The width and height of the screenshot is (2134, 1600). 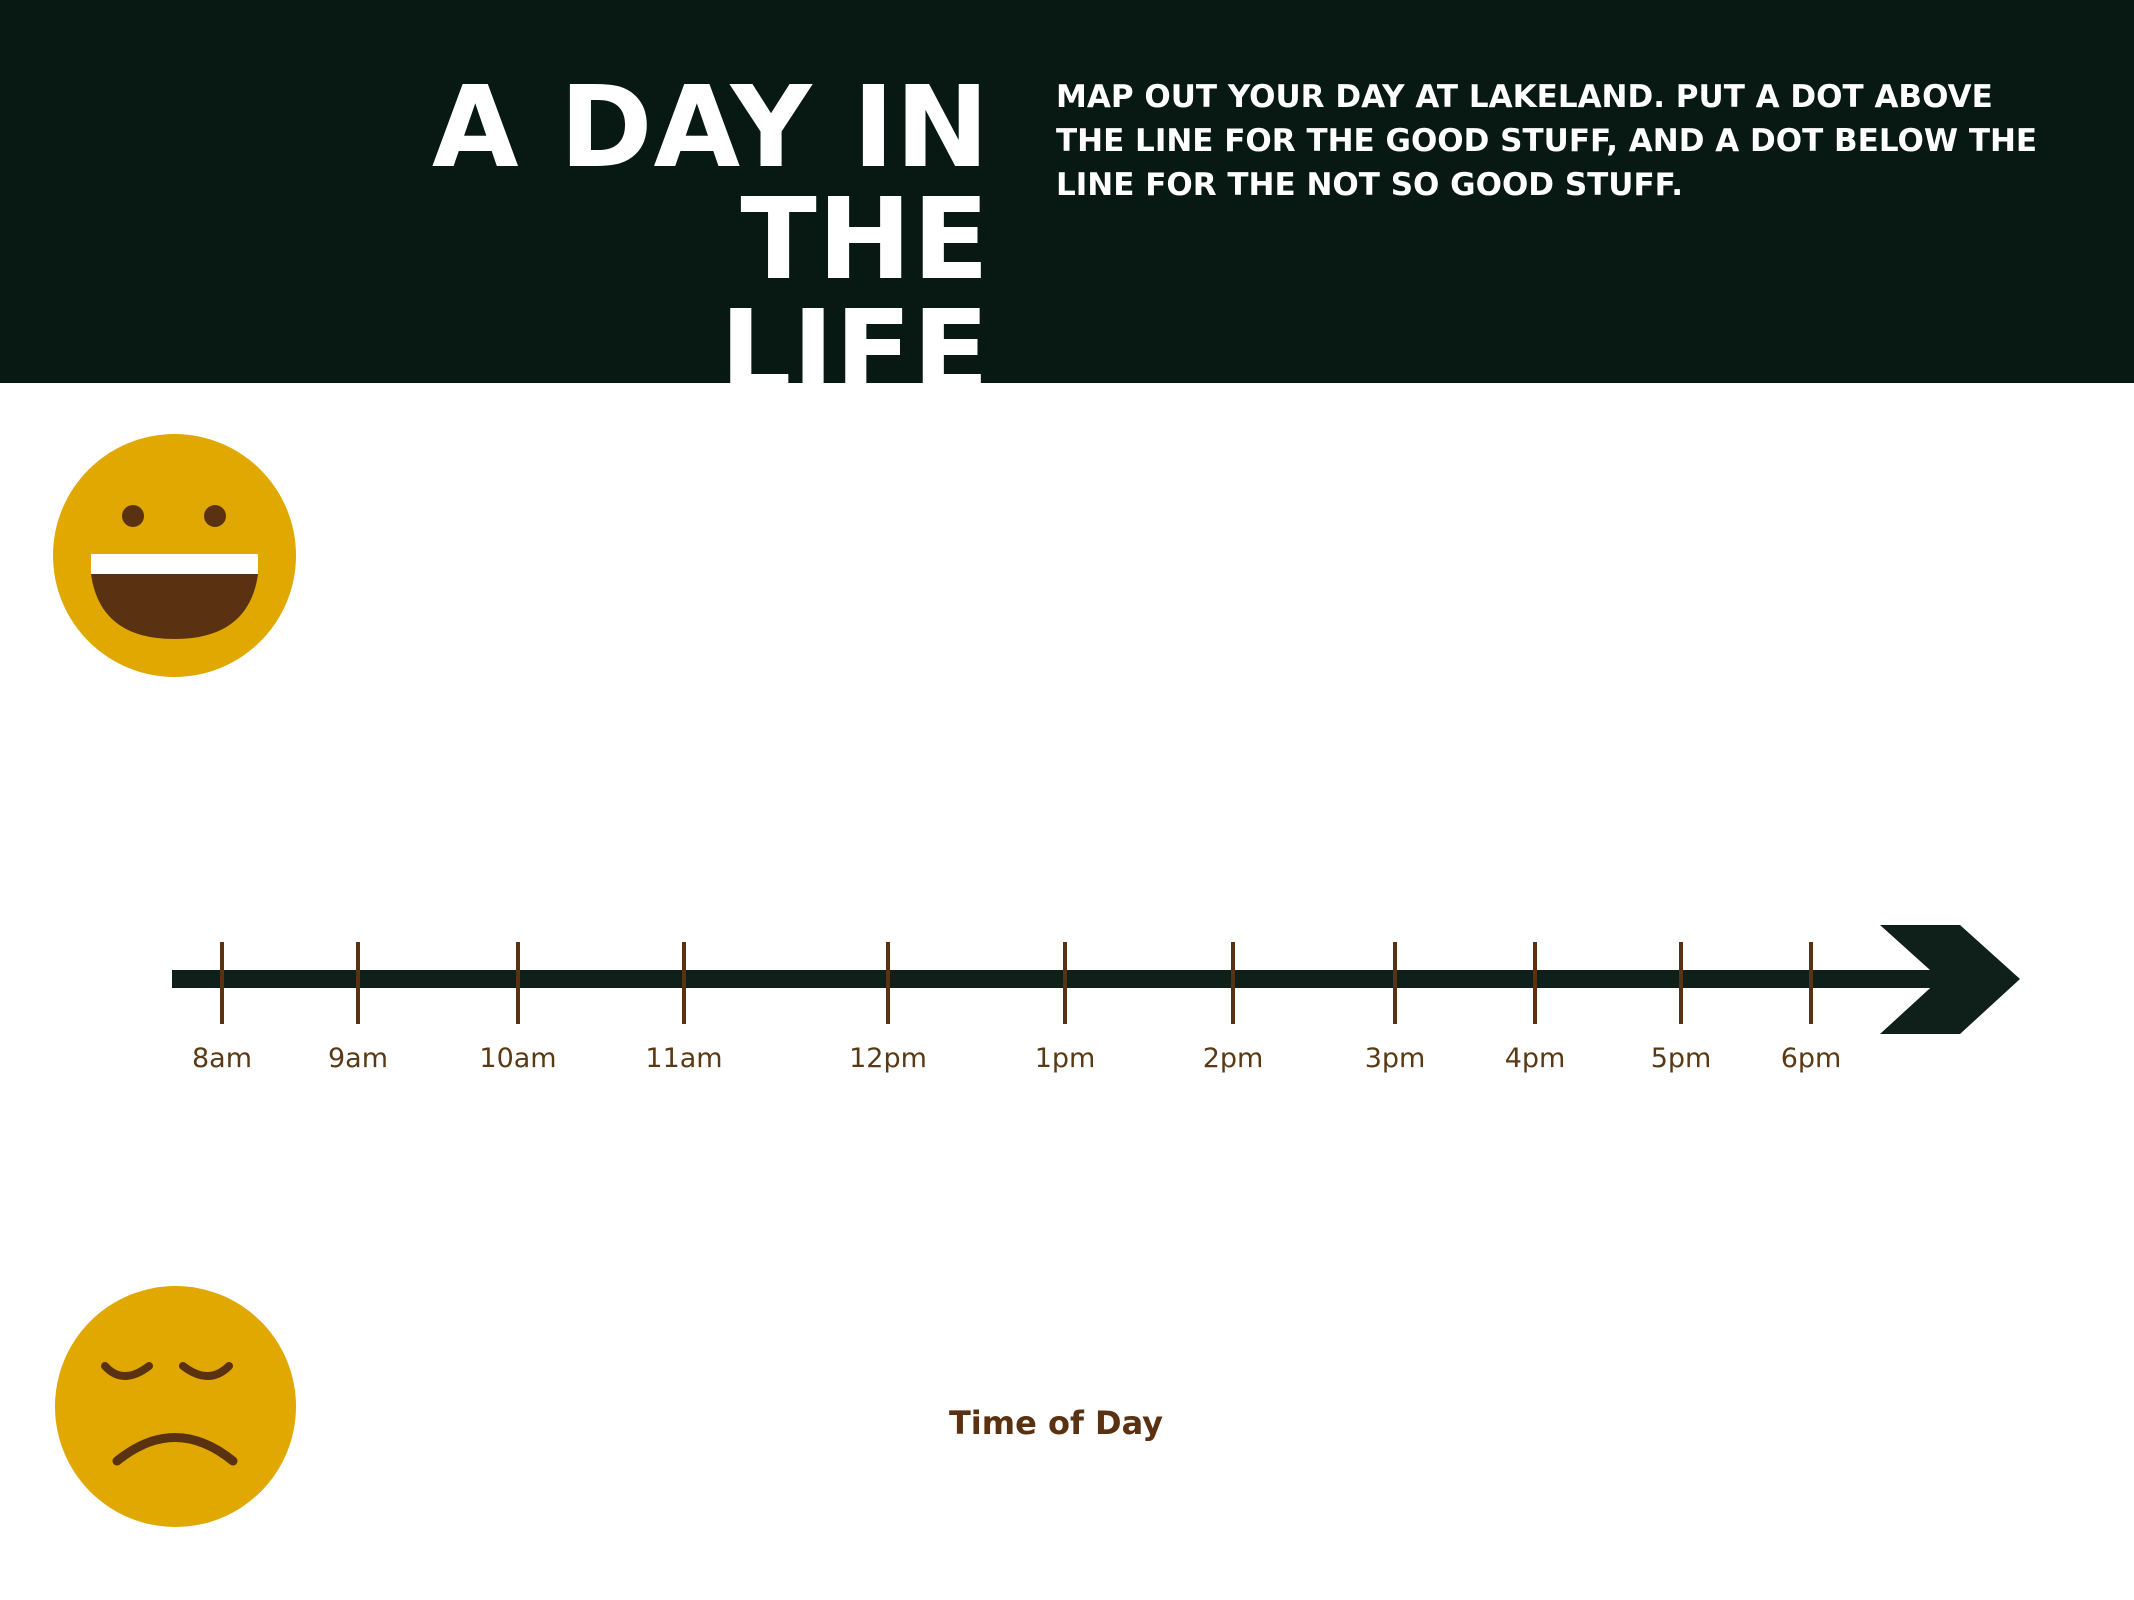 I want to click on title-line-1: A DAY IN THE, so click(x=710, y=184).